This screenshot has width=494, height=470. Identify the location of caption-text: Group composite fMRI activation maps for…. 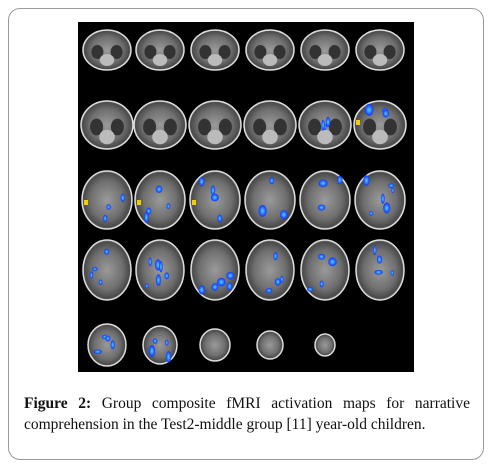
(247, 414).